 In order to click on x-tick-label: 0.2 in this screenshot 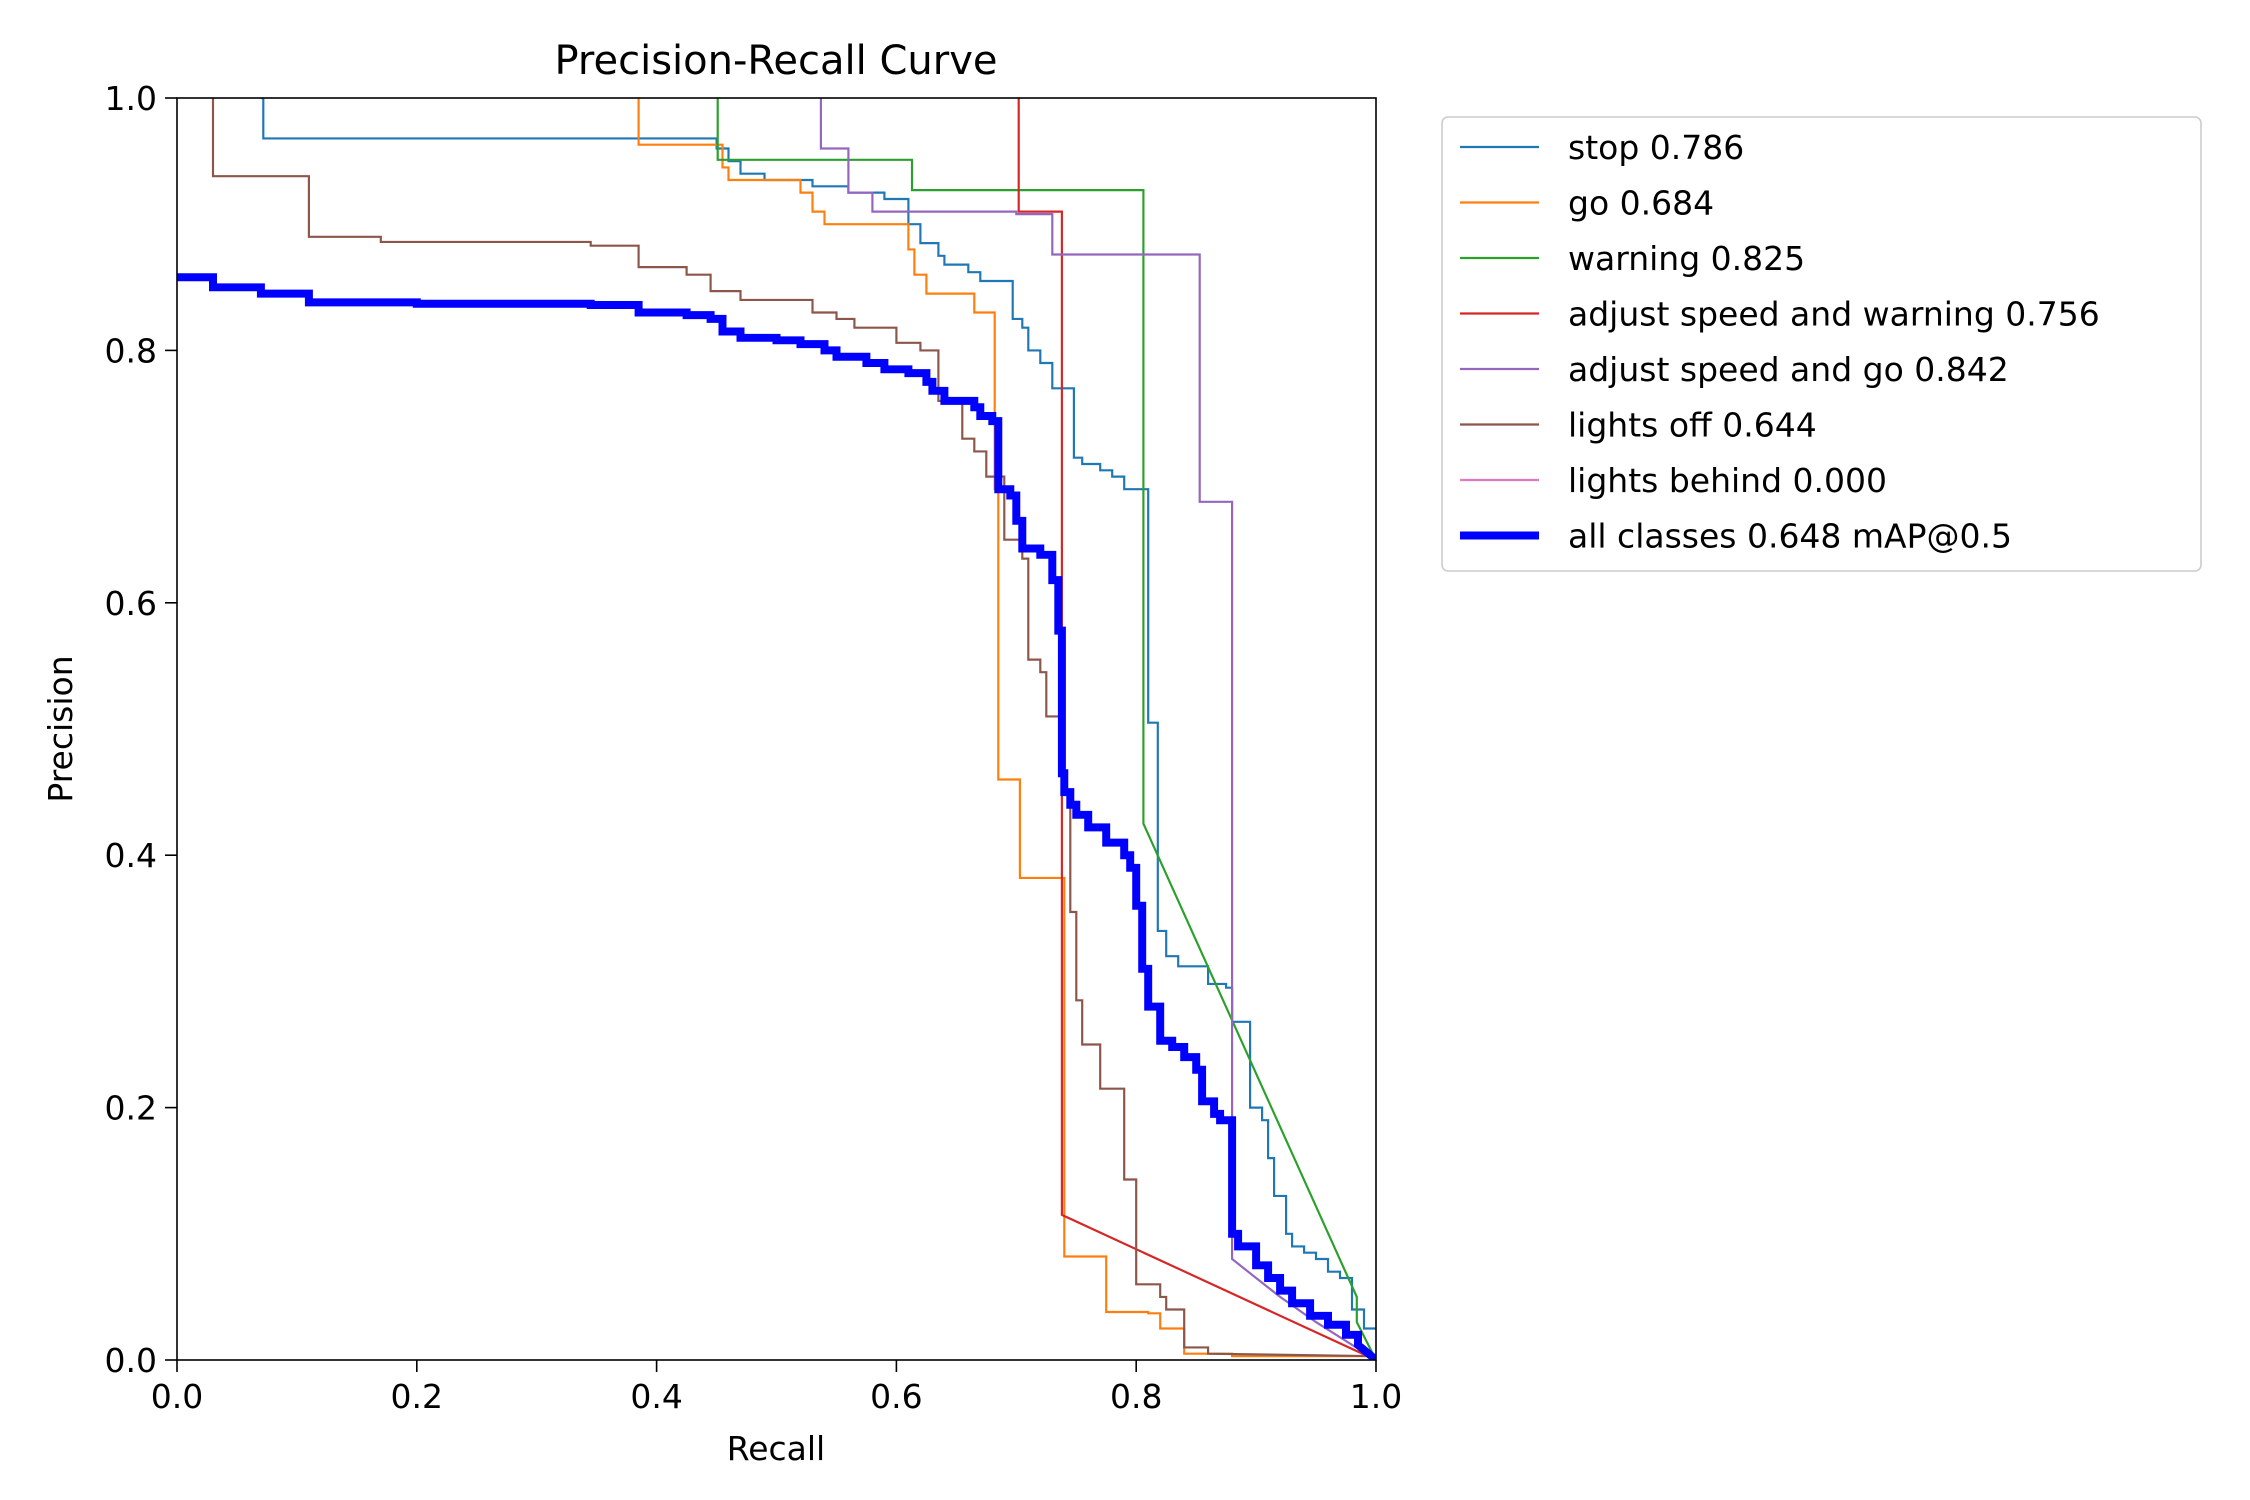, I will do `click(417, 1396)`.